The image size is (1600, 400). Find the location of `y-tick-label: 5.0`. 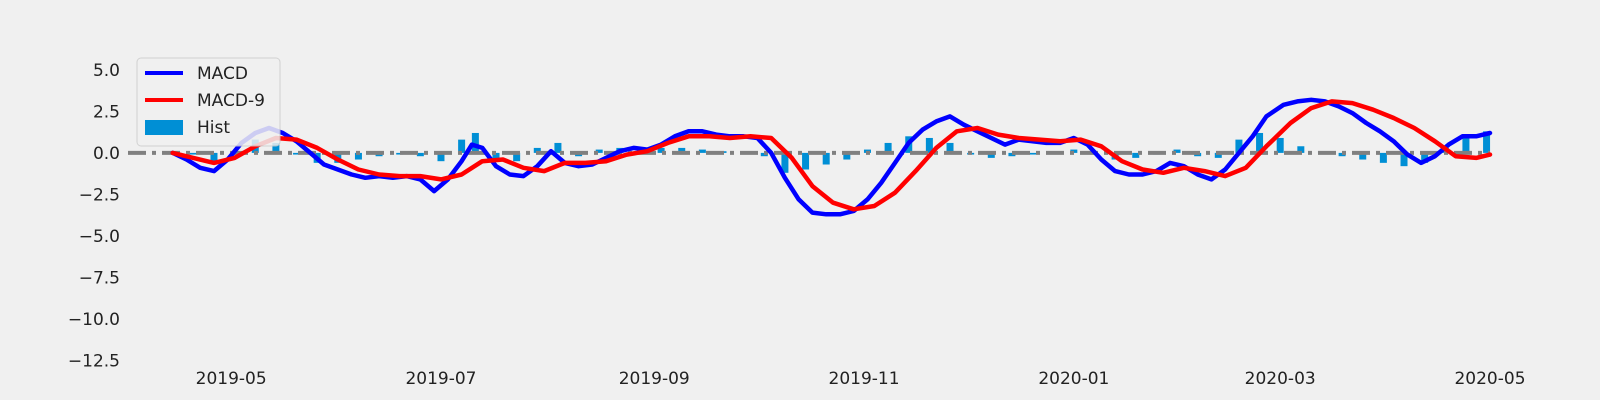

y-tick-label: 5.0 is located at coordinates (106, 71).